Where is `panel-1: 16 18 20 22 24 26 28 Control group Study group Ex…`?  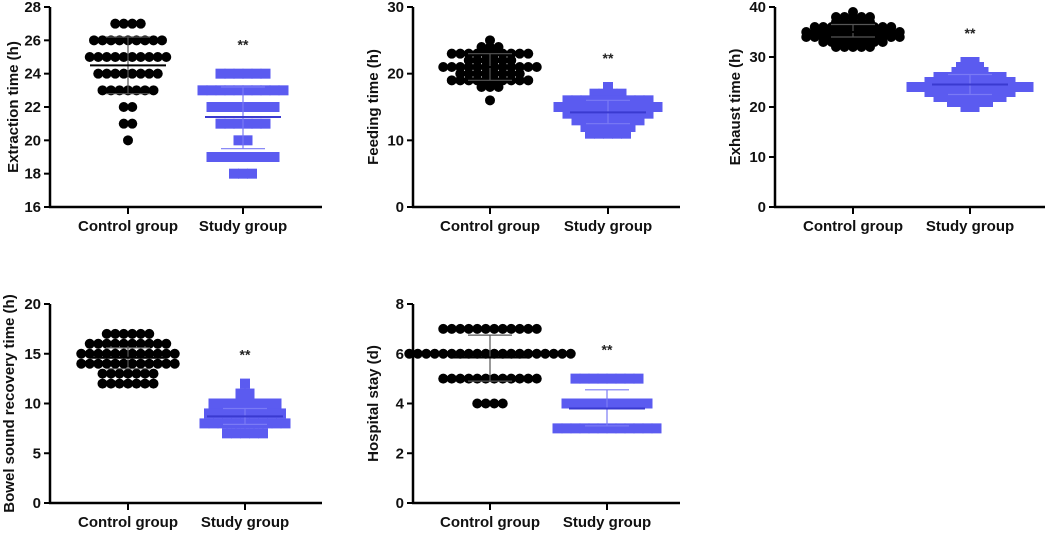
panel-1: 16 18 20 22 24 26 28 Control group Study group Ex… is located at coordinates (163, 117).